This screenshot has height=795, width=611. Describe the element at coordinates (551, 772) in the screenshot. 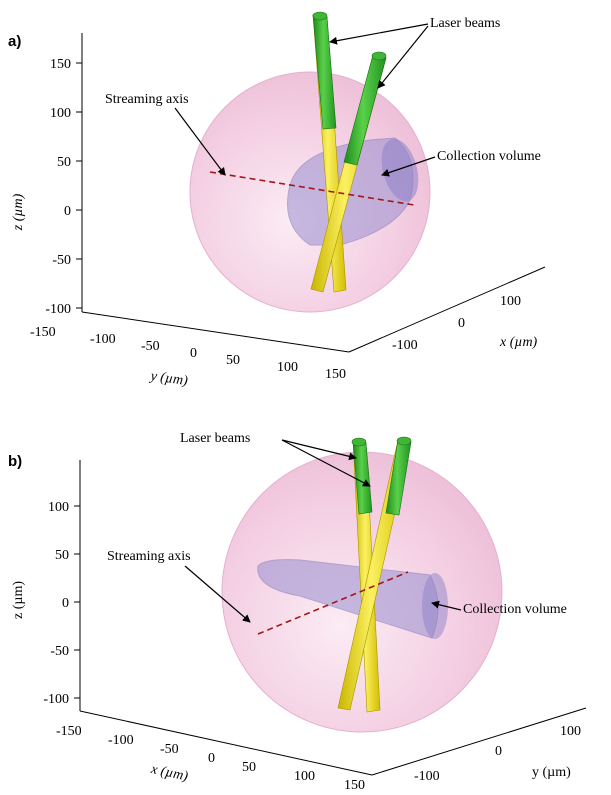

I see `bottom-right-axis-title: y (µm)` at that location.